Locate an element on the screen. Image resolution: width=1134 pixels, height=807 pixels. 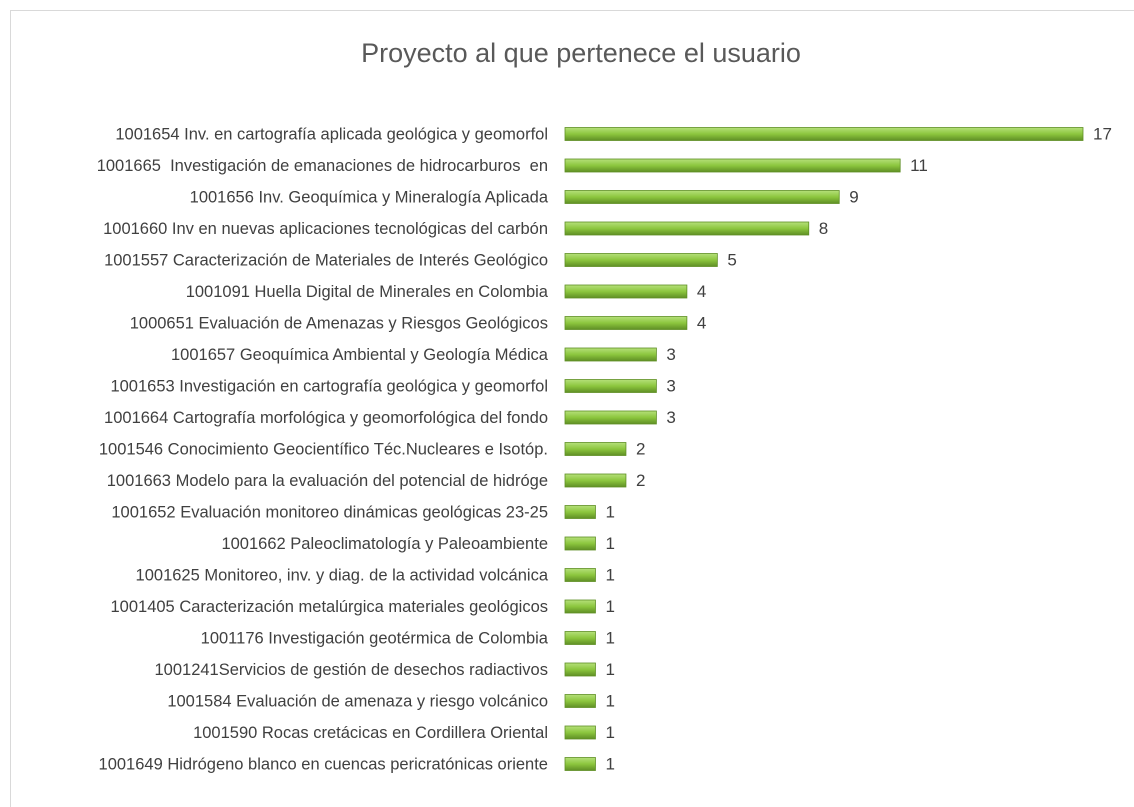
chart-title: Proyecto al que pertenece el usuario is located at coordinates (581, 53).